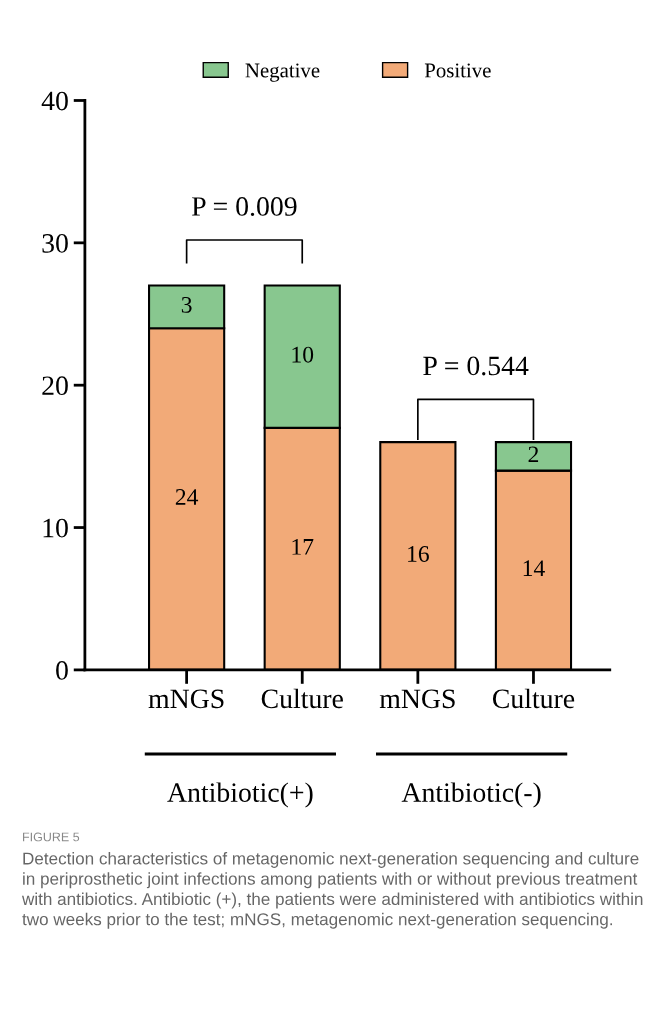  I want to click on data-label: 24, so click(187, 497).